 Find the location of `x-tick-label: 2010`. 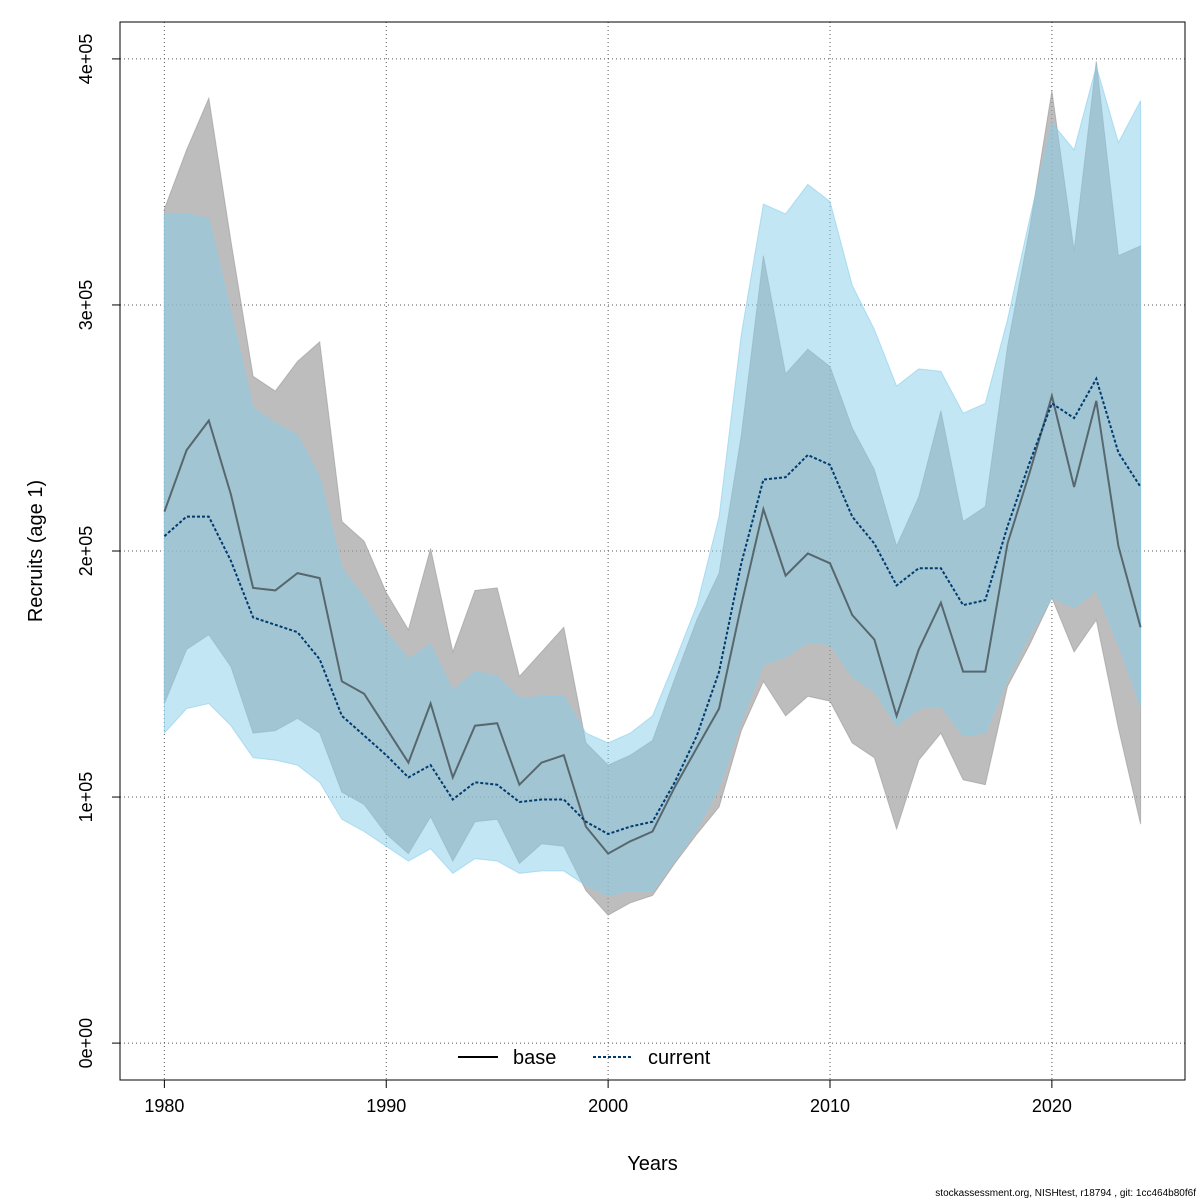

x-tick-label: 2010 is located at coordinates (830, 1106).